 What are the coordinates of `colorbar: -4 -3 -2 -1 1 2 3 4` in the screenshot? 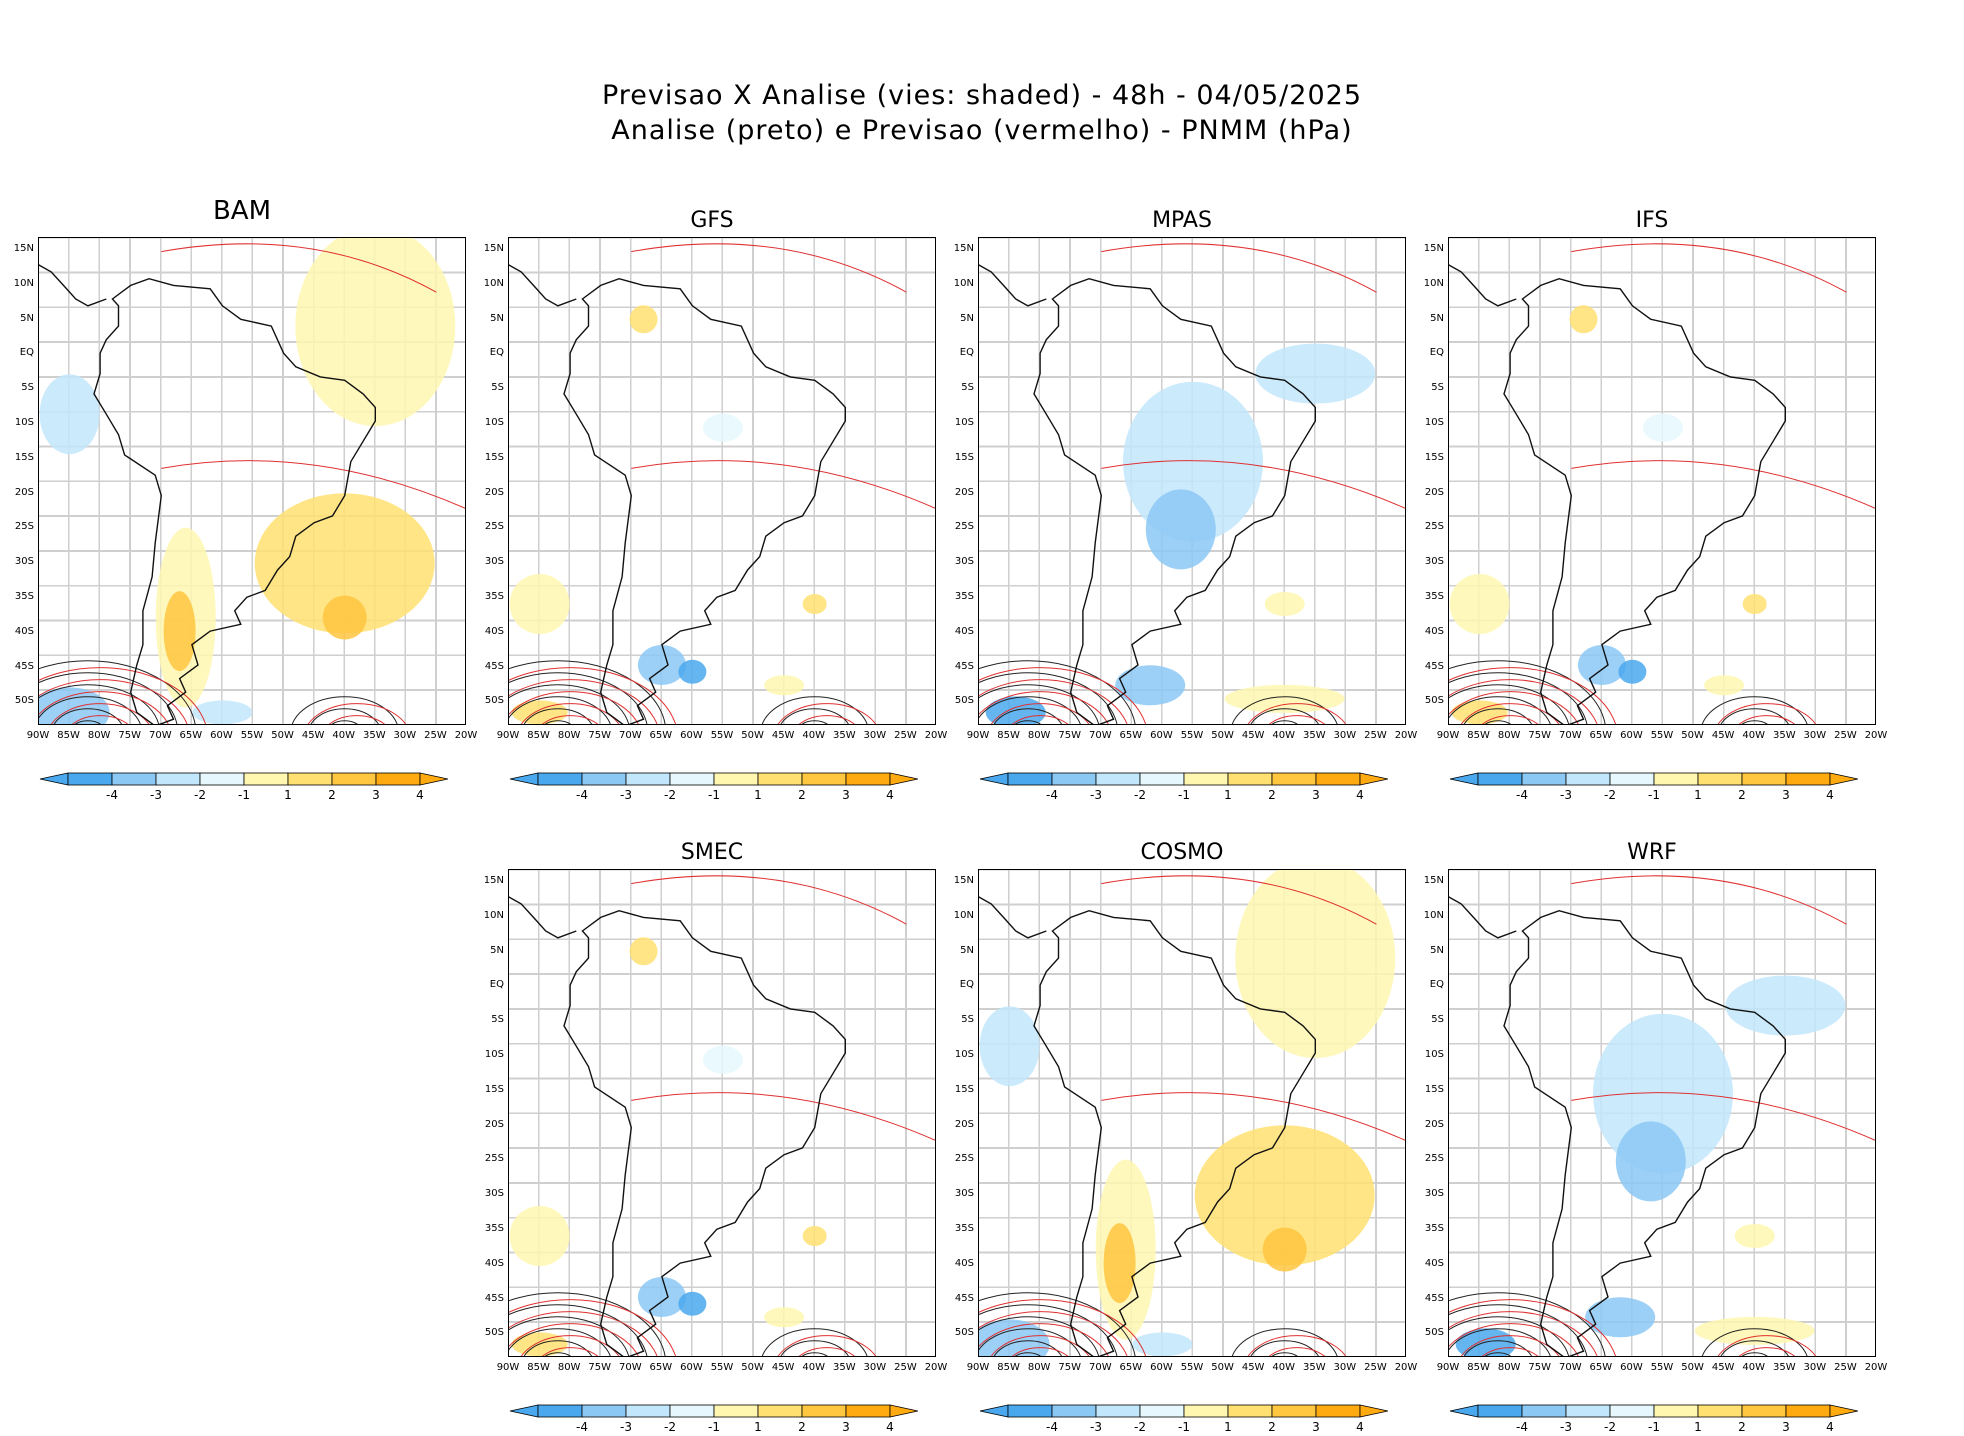 It's located at (1653, 787).